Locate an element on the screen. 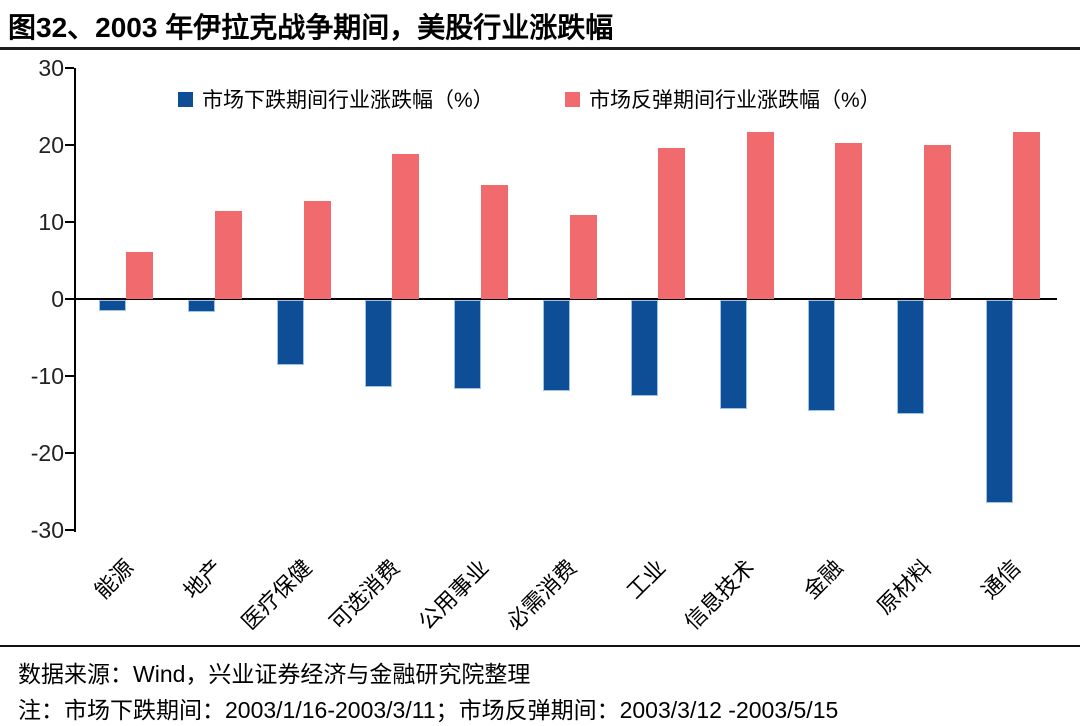 This screenshot has height=726, width=1080. data-source-text: 数据来源：Wind，兴业证券经济与金融研究院整理 is located at coordinates (274, 674).